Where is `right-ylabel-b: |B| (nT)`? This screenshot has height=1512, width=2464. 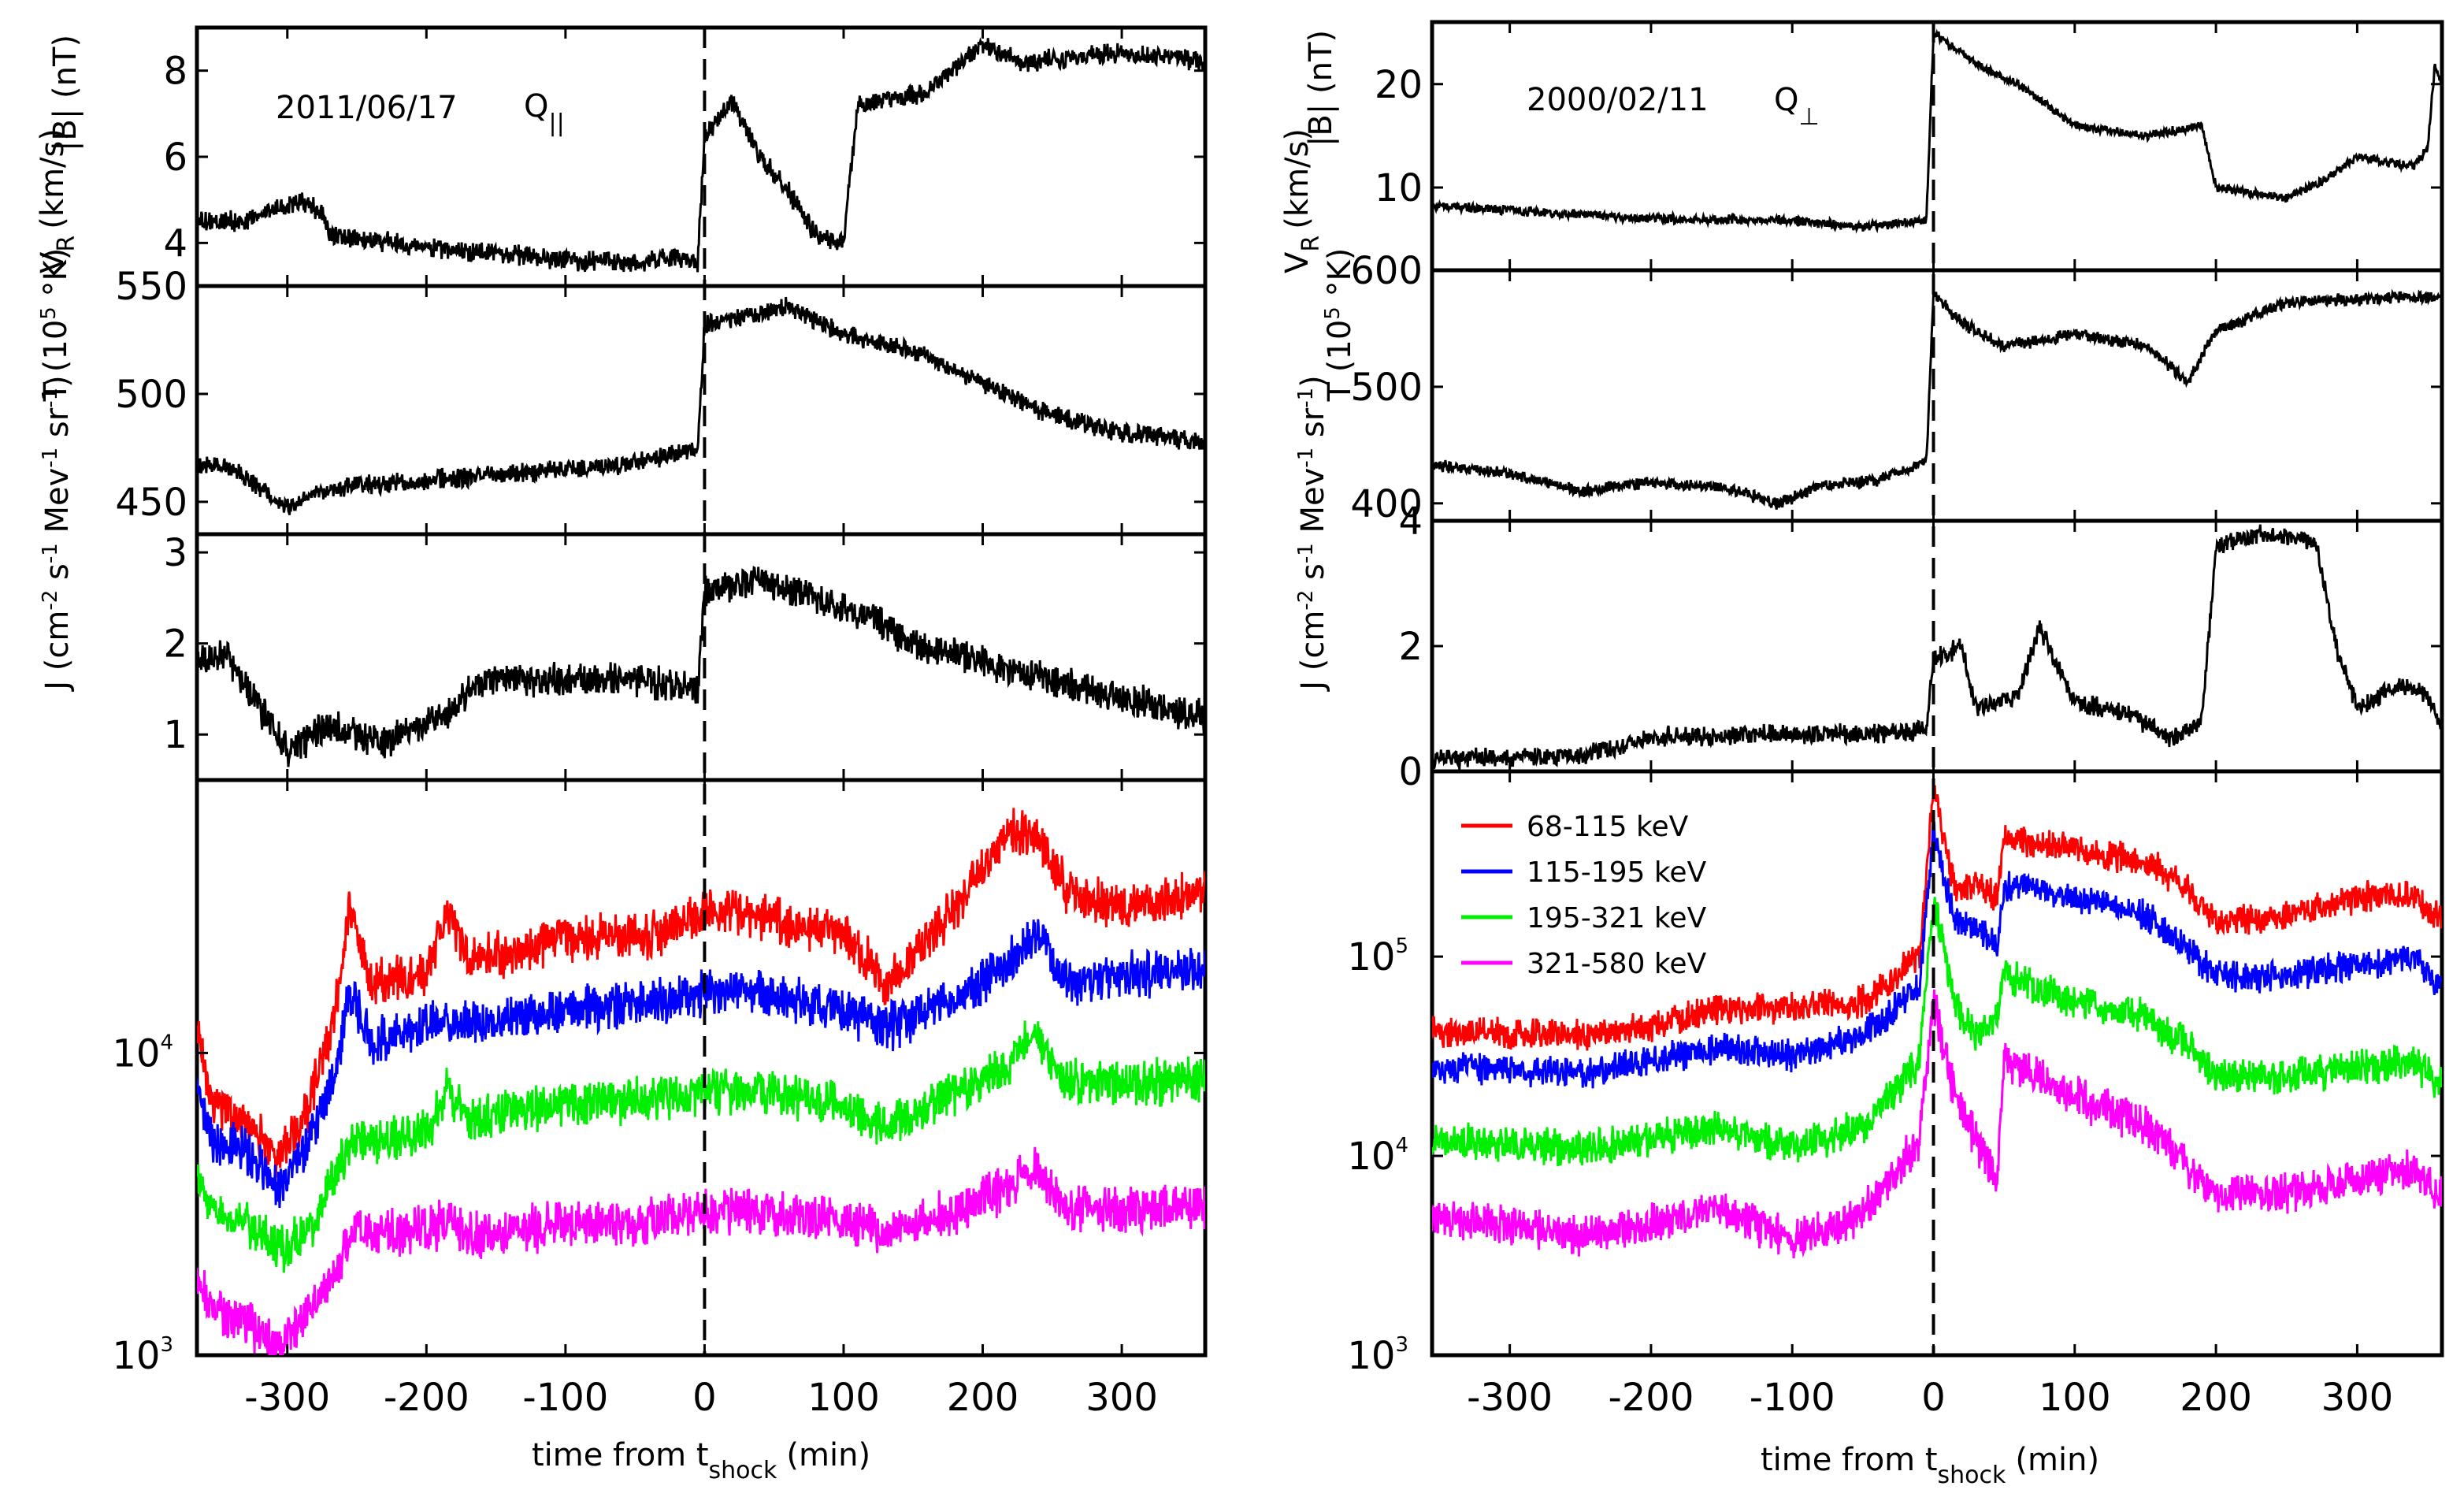
right-ylabel-b: |B| (nT) is located at coordinates (1321, 88).